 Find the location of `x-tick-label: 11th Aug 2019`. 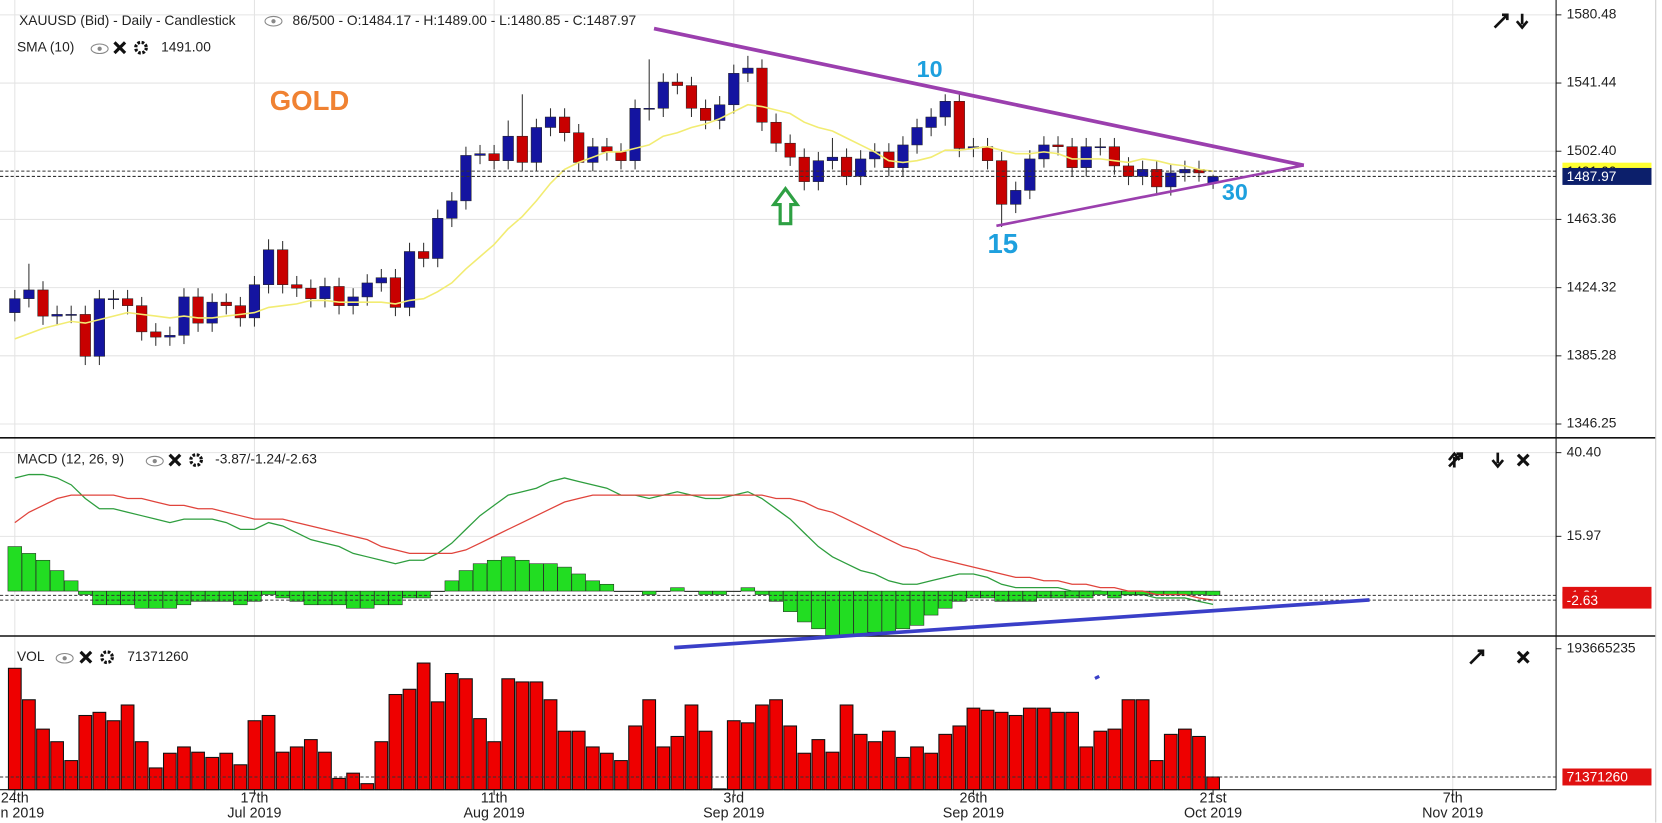

x-tick-label: 11th Aug 2019 is located at coordinates (494, 805).